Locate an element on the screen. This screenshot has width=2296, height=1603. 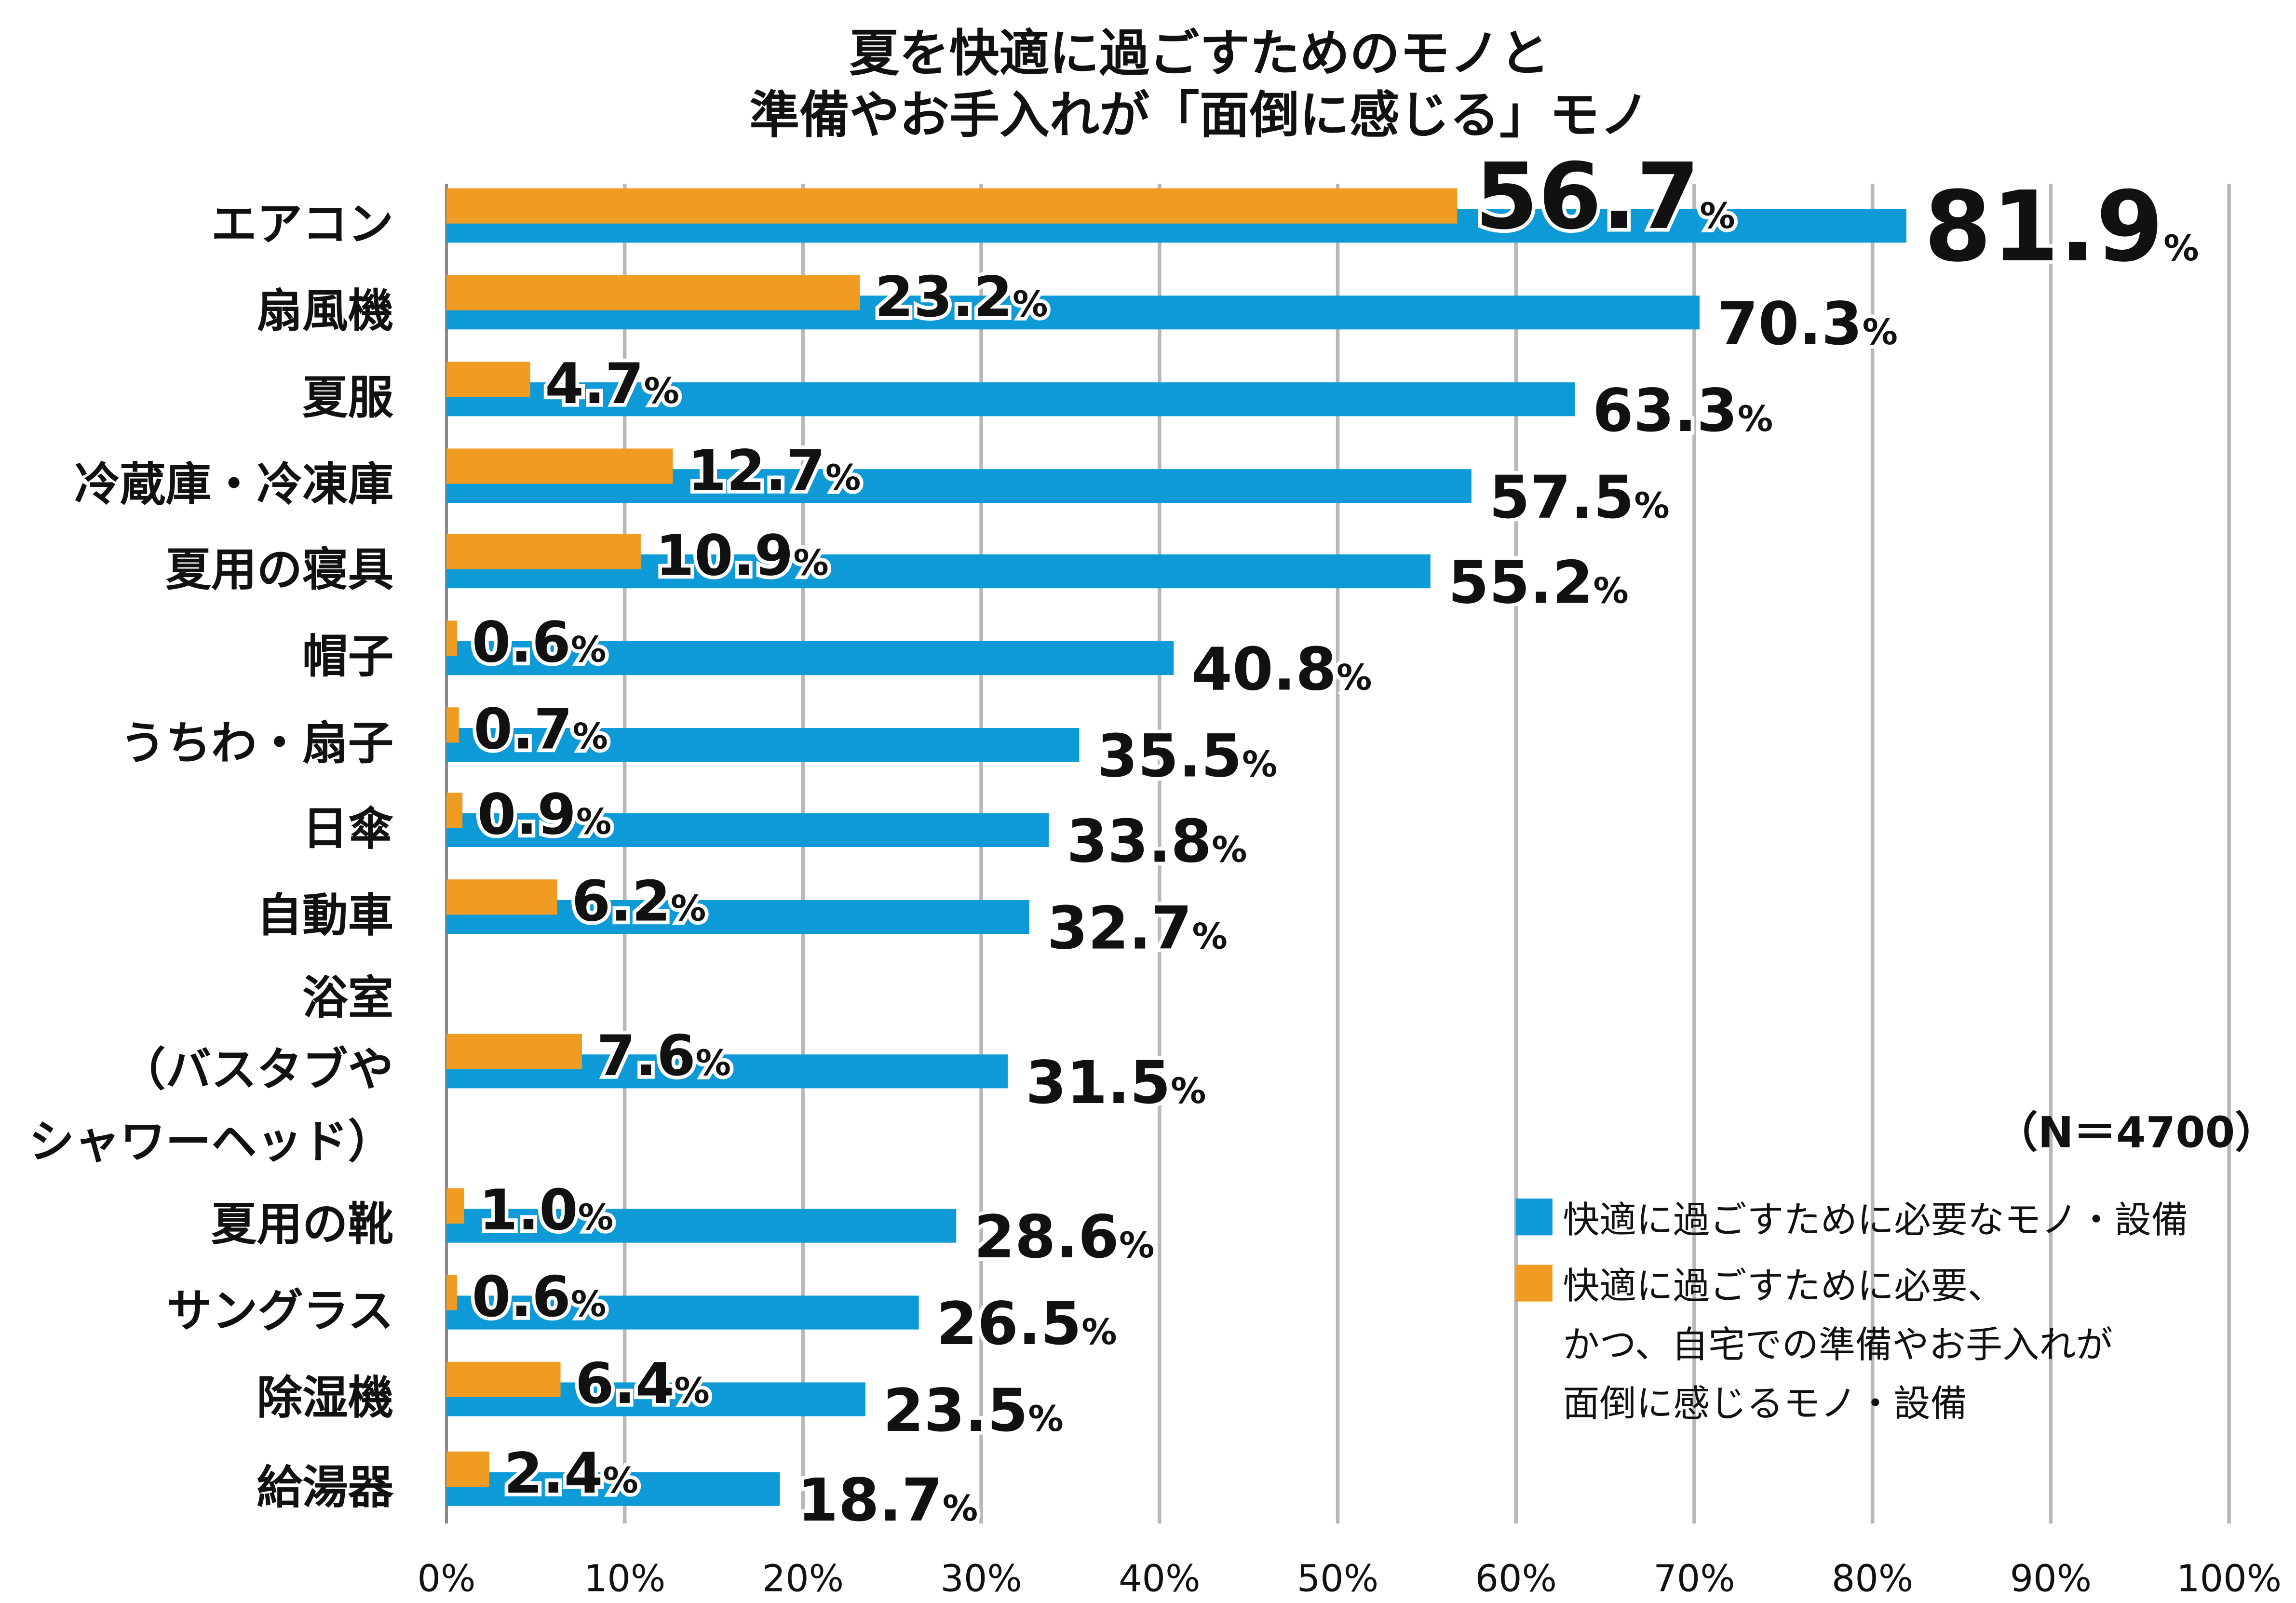
category-label: 夏服 is located at coordinates (348, 398).